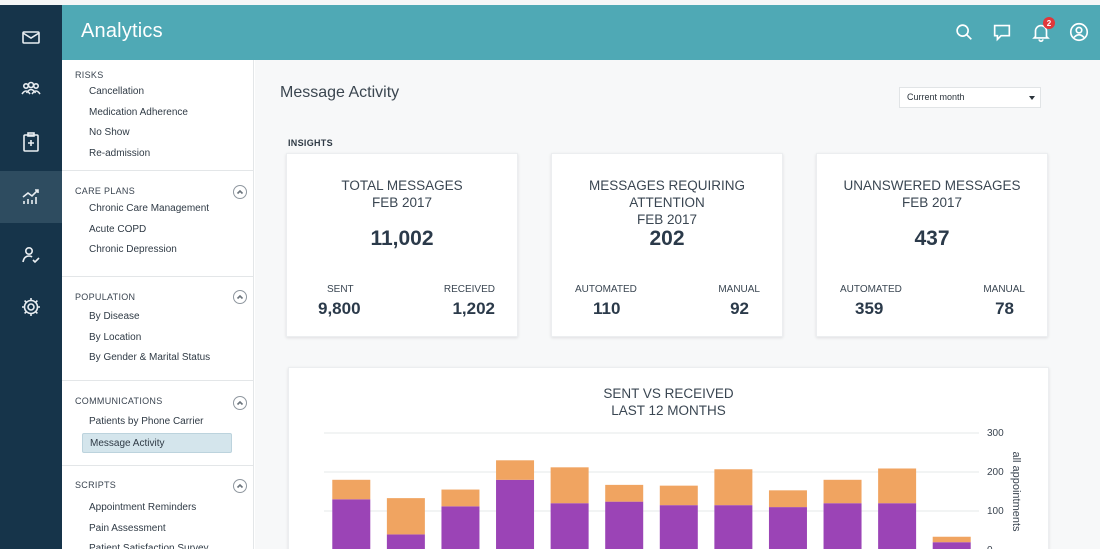 The width and height of the screenshot is (1100, 549). Describe the element at coordinates (995, 433) in the screenshot. I see `y-tick-label: 300` at that location.